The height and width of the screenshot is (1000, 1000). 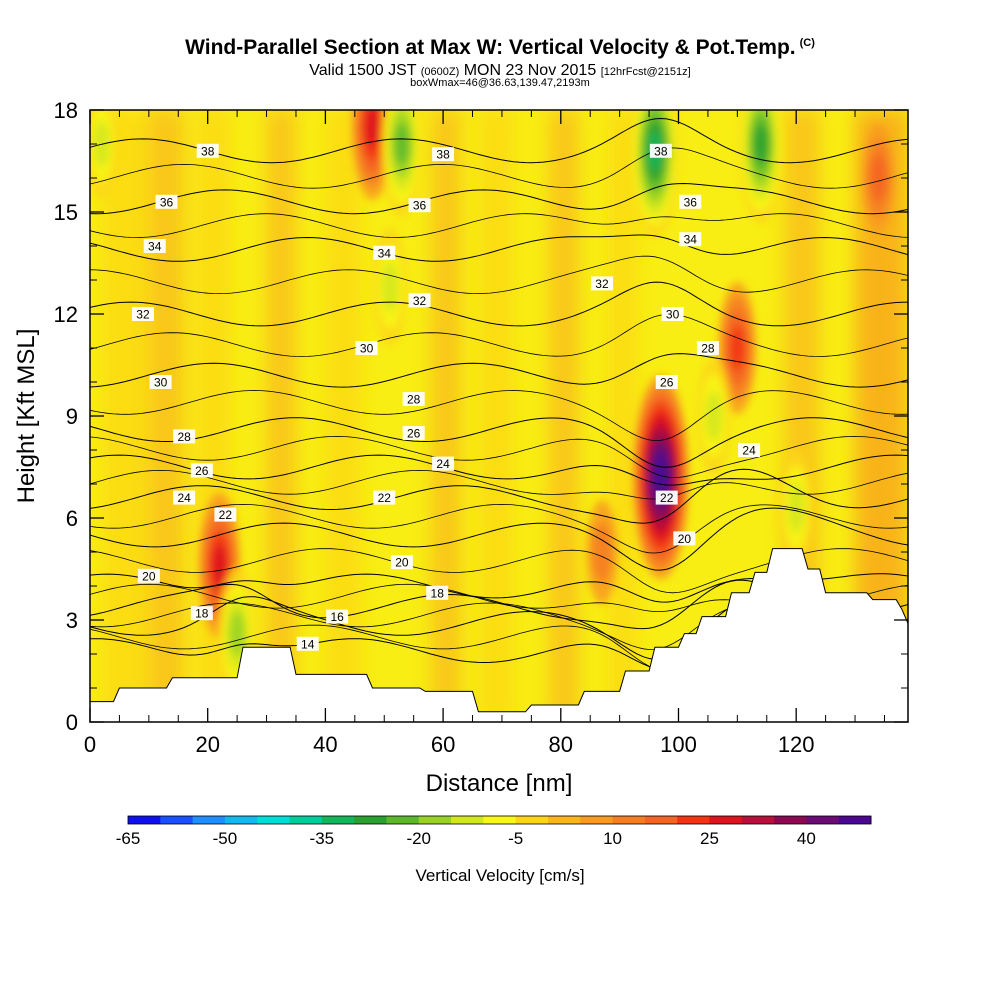 What do you see at coordinates (500, 83) in the screenshot?
I see `chart-subtitle-2: boxWmax=46@36.63,139.47,2193m` at bounding box center [500, 83].